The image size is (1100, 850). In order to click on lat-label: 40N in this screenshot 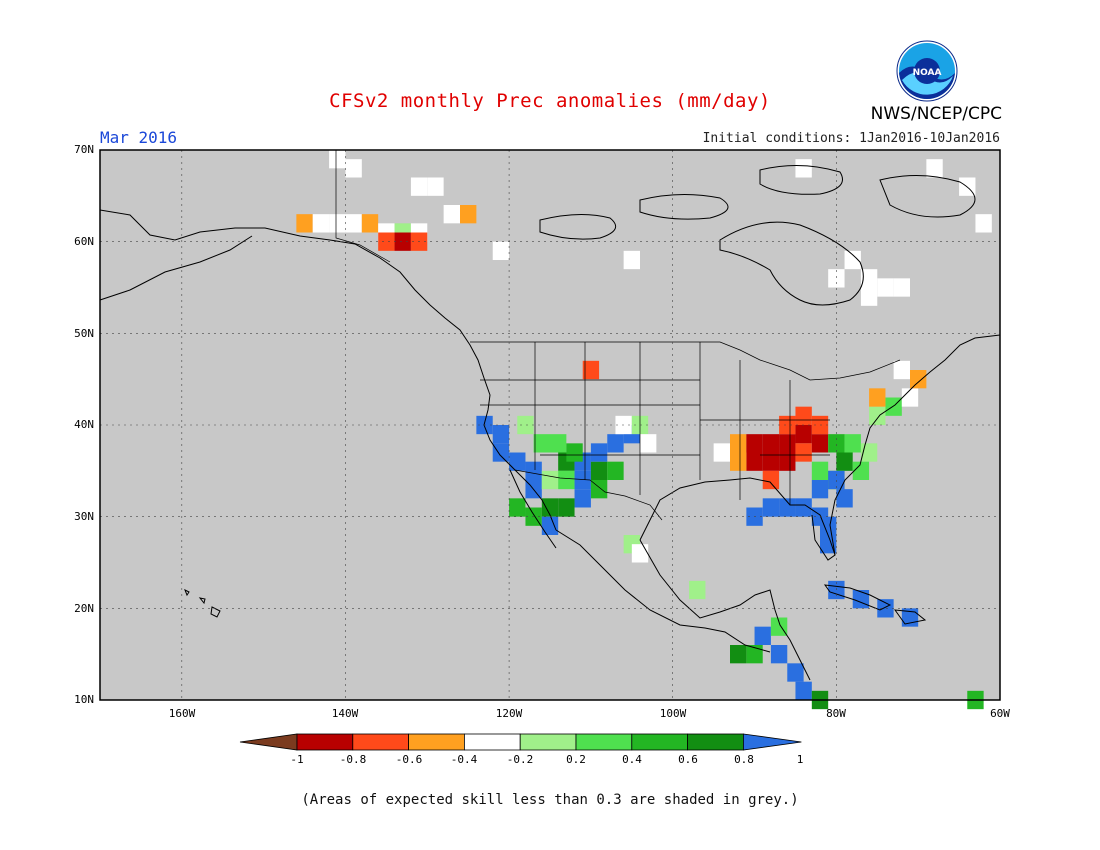, I will do `click(84, 424)`.